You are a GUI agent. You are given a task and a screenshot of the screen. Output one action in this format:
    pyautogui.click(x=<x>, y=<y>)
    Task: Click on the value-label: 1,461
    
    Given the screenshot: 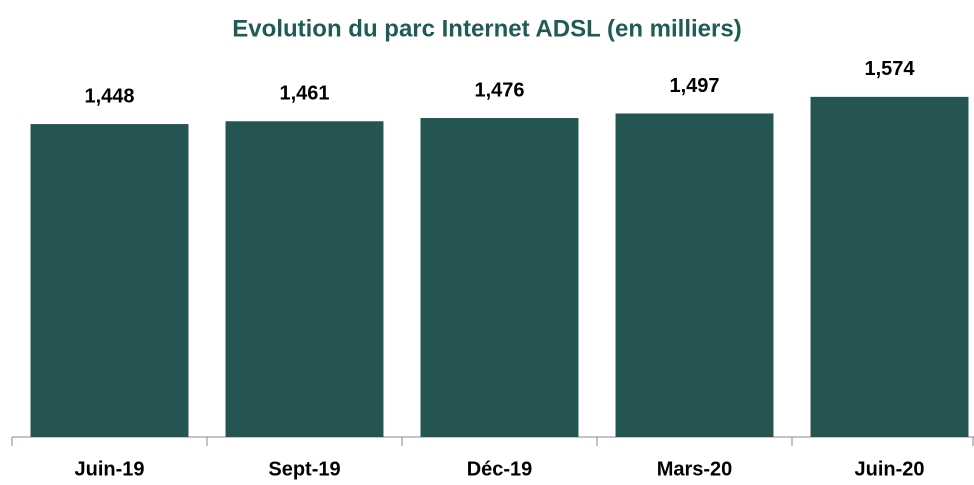 What is the action you would take?
    pyautogui.click(x=304, y=94)
    